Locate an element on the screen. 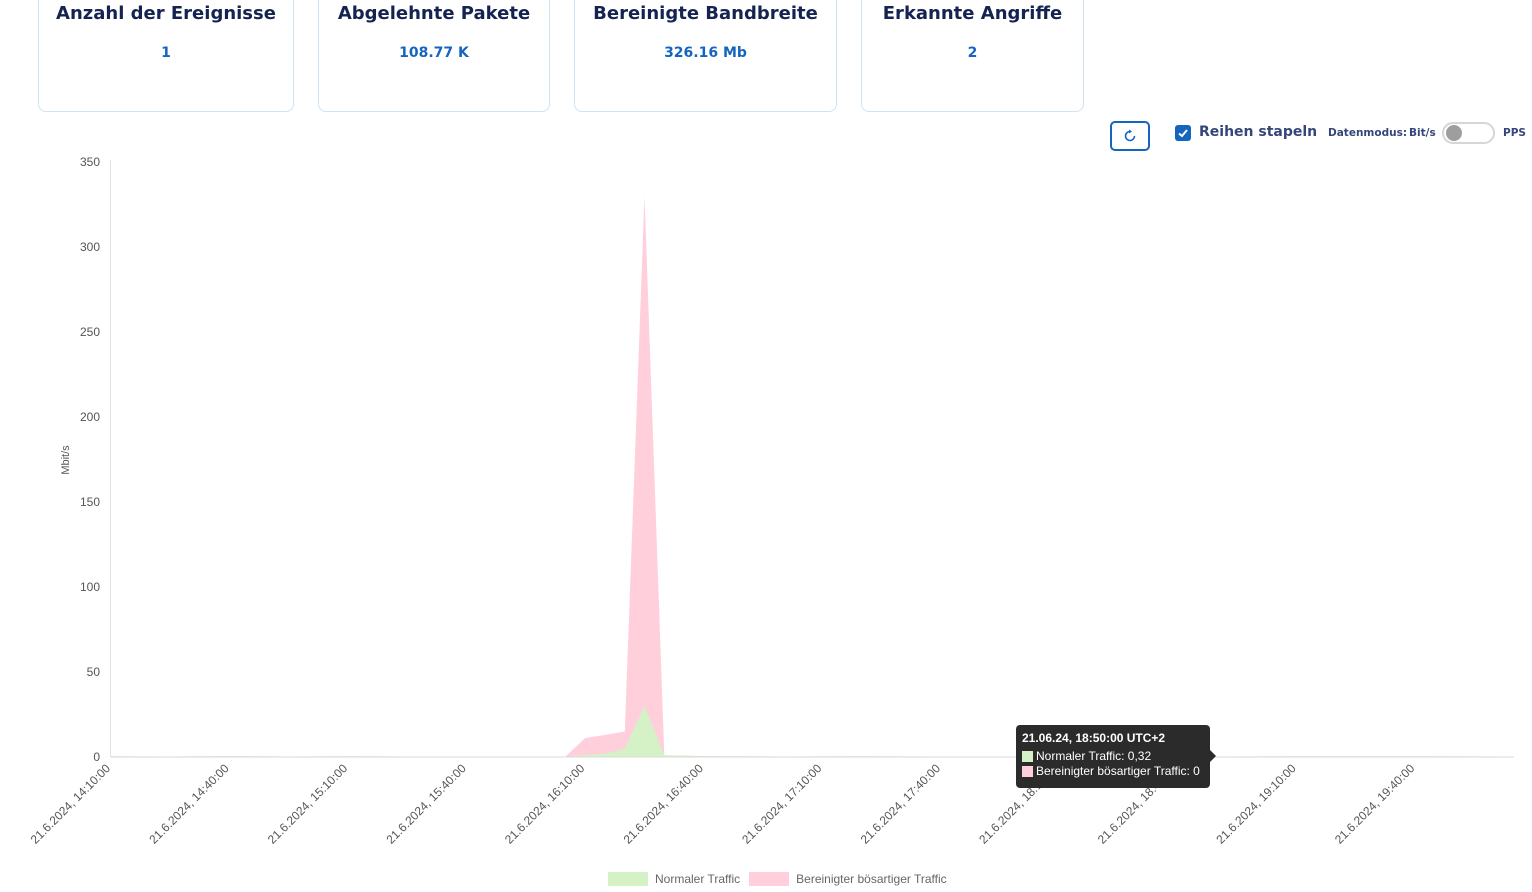 Image resolution: width=1532 pixels, height=892 pixels. stat-value: 2 is located at coordinates (972, 53).